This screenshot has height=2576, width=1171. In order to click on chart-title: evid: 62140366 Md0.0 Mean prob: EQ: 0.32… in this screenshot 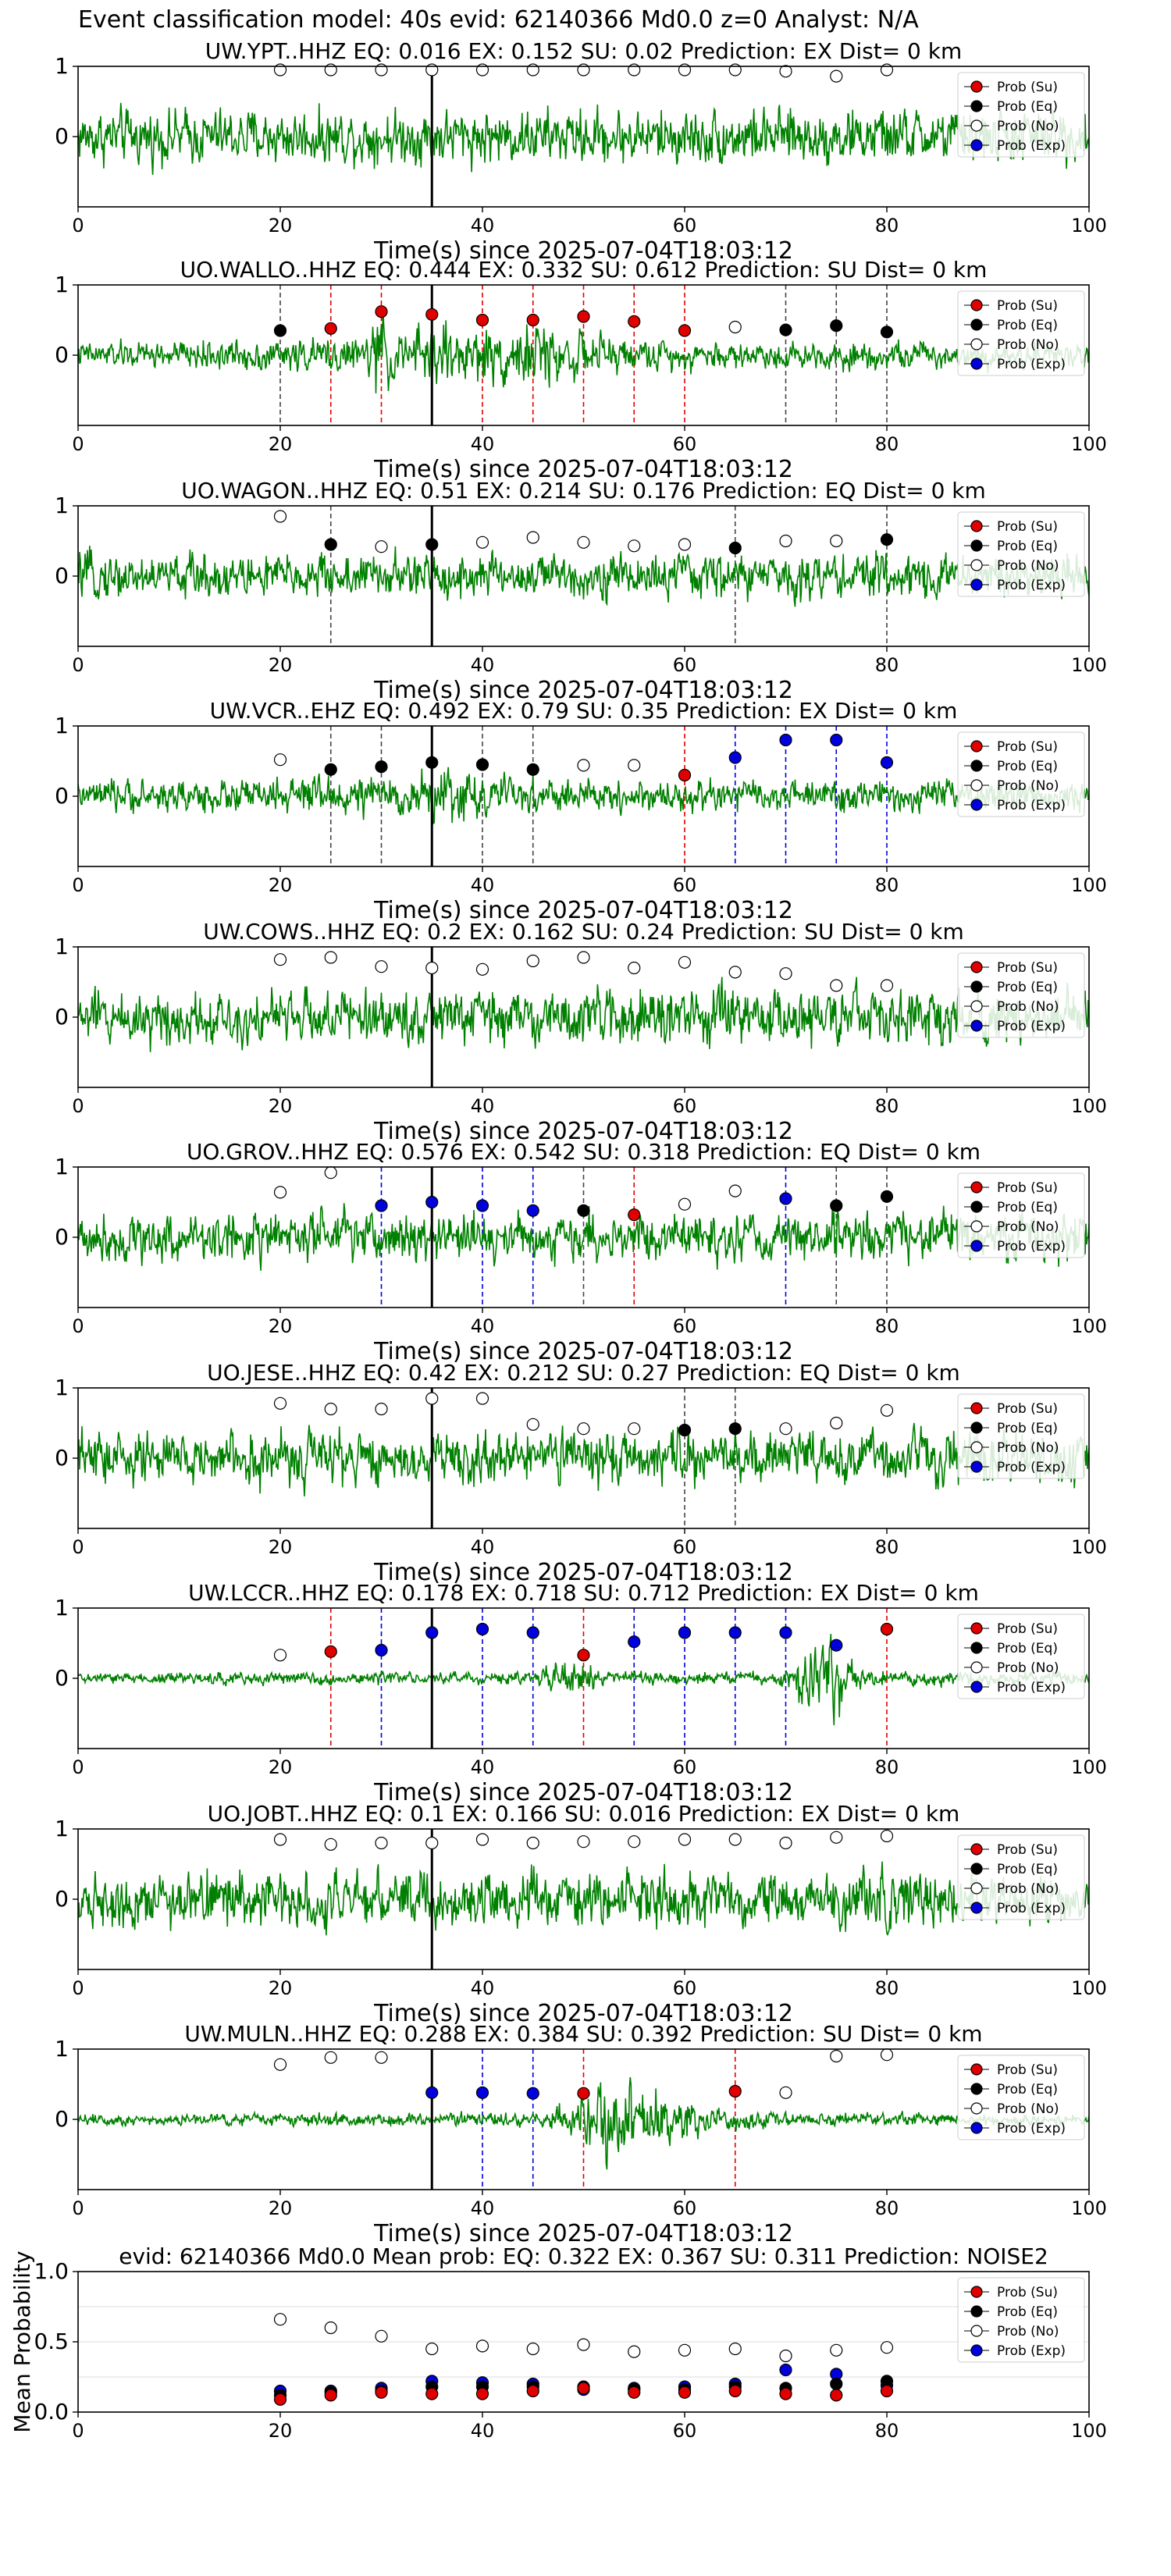, I will do `click(583, 2256)`.